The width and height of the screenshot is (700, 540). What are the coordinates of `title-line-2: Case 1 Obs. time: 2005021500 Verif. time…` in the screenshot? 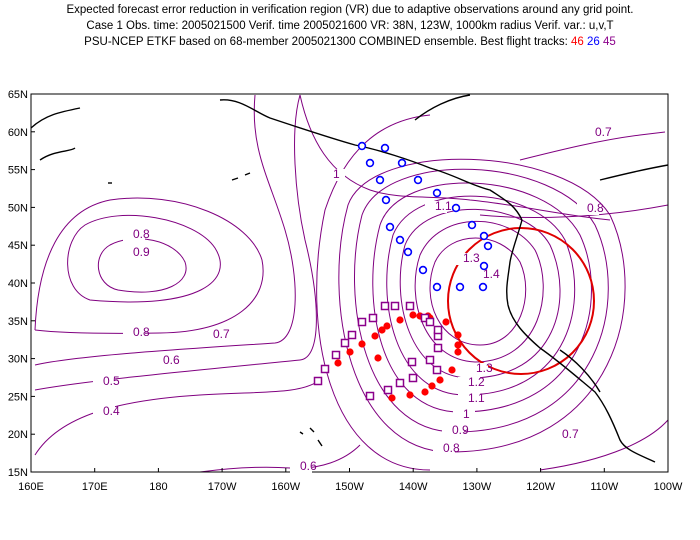 It's located at (350, 26).